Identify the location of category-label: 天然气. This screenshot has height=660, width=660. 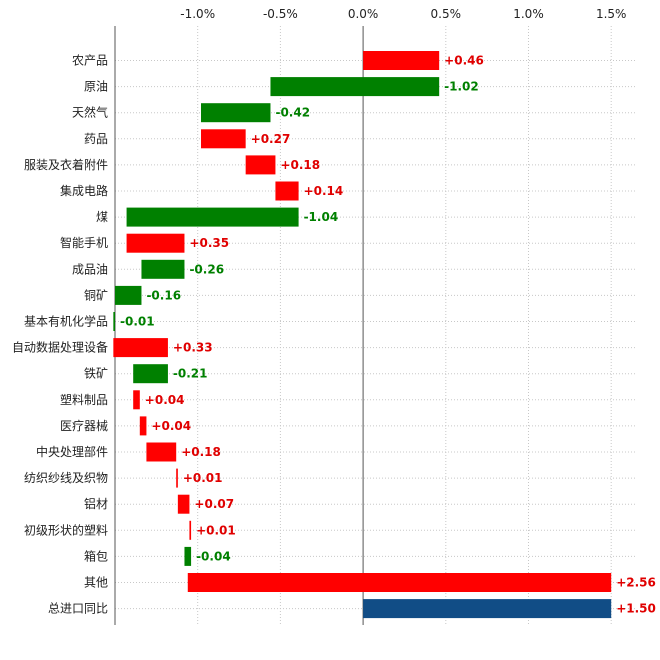
(90, 112).